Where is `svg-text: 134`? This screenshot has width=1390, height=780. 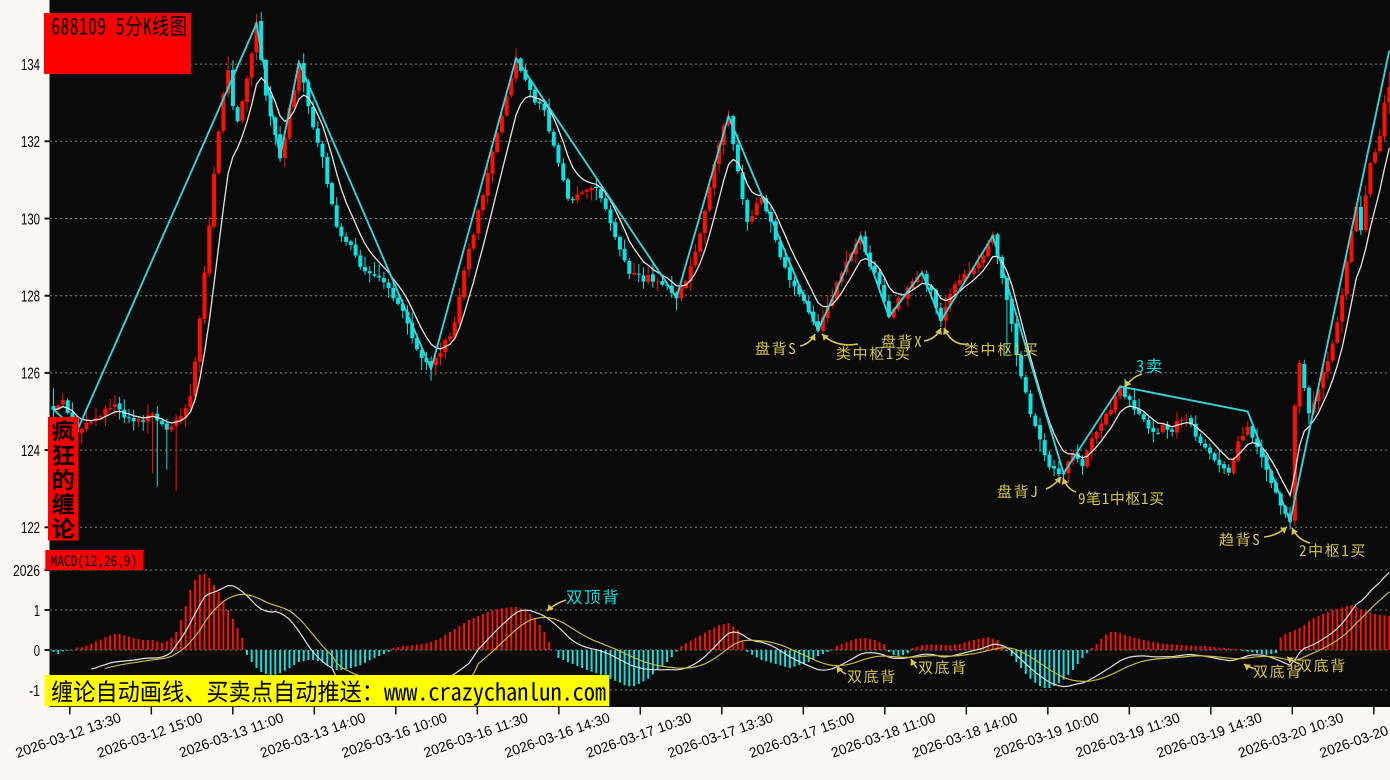 svg-text: 134 is located at coordinates (30, 65).